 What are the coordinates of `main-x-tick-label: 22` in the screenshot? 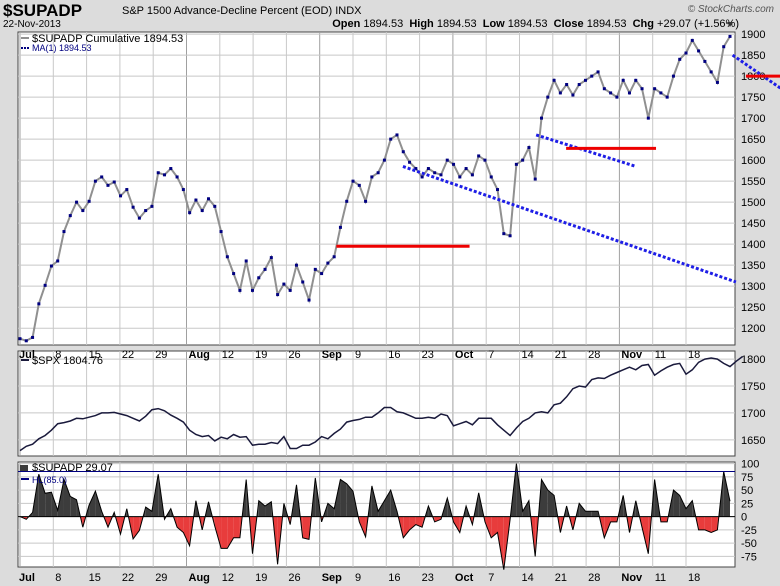 It's located at (128, 355).